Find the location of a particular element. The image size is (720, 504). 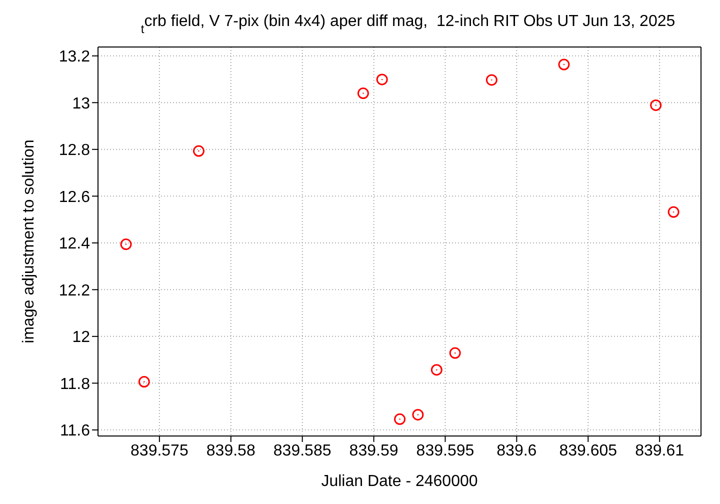

x-tick-label: 839.61 is located at coordinates (659, 451).